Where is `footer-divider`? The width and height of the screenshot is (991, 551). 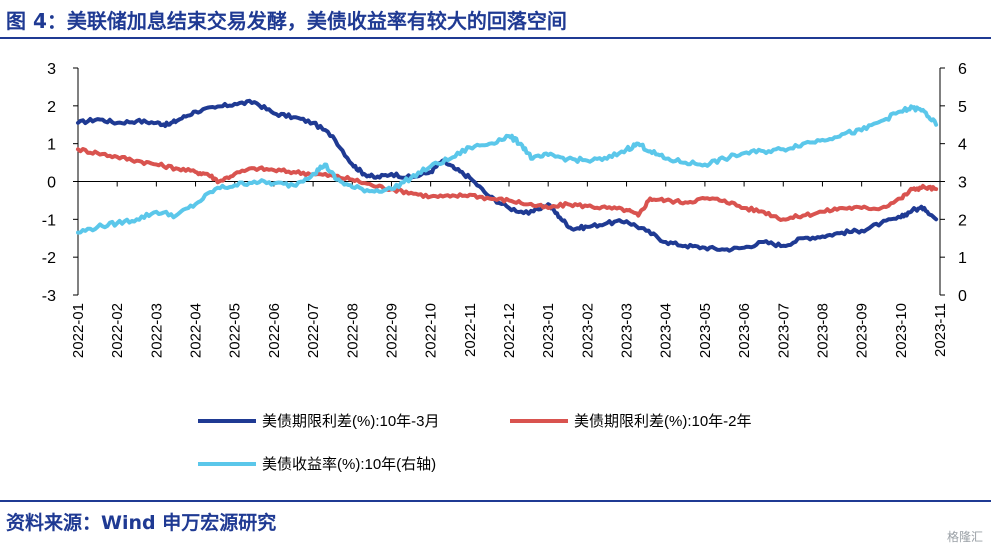 footer-divider is located at coordinates (495, 501).